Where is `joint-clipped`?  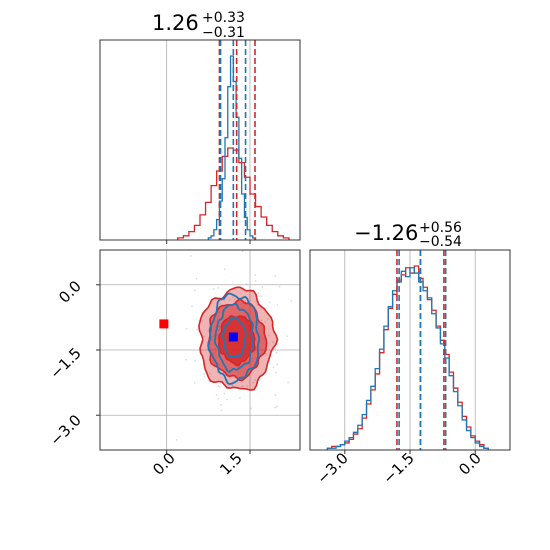
joint-clipped is located at coordinates (212, 350).